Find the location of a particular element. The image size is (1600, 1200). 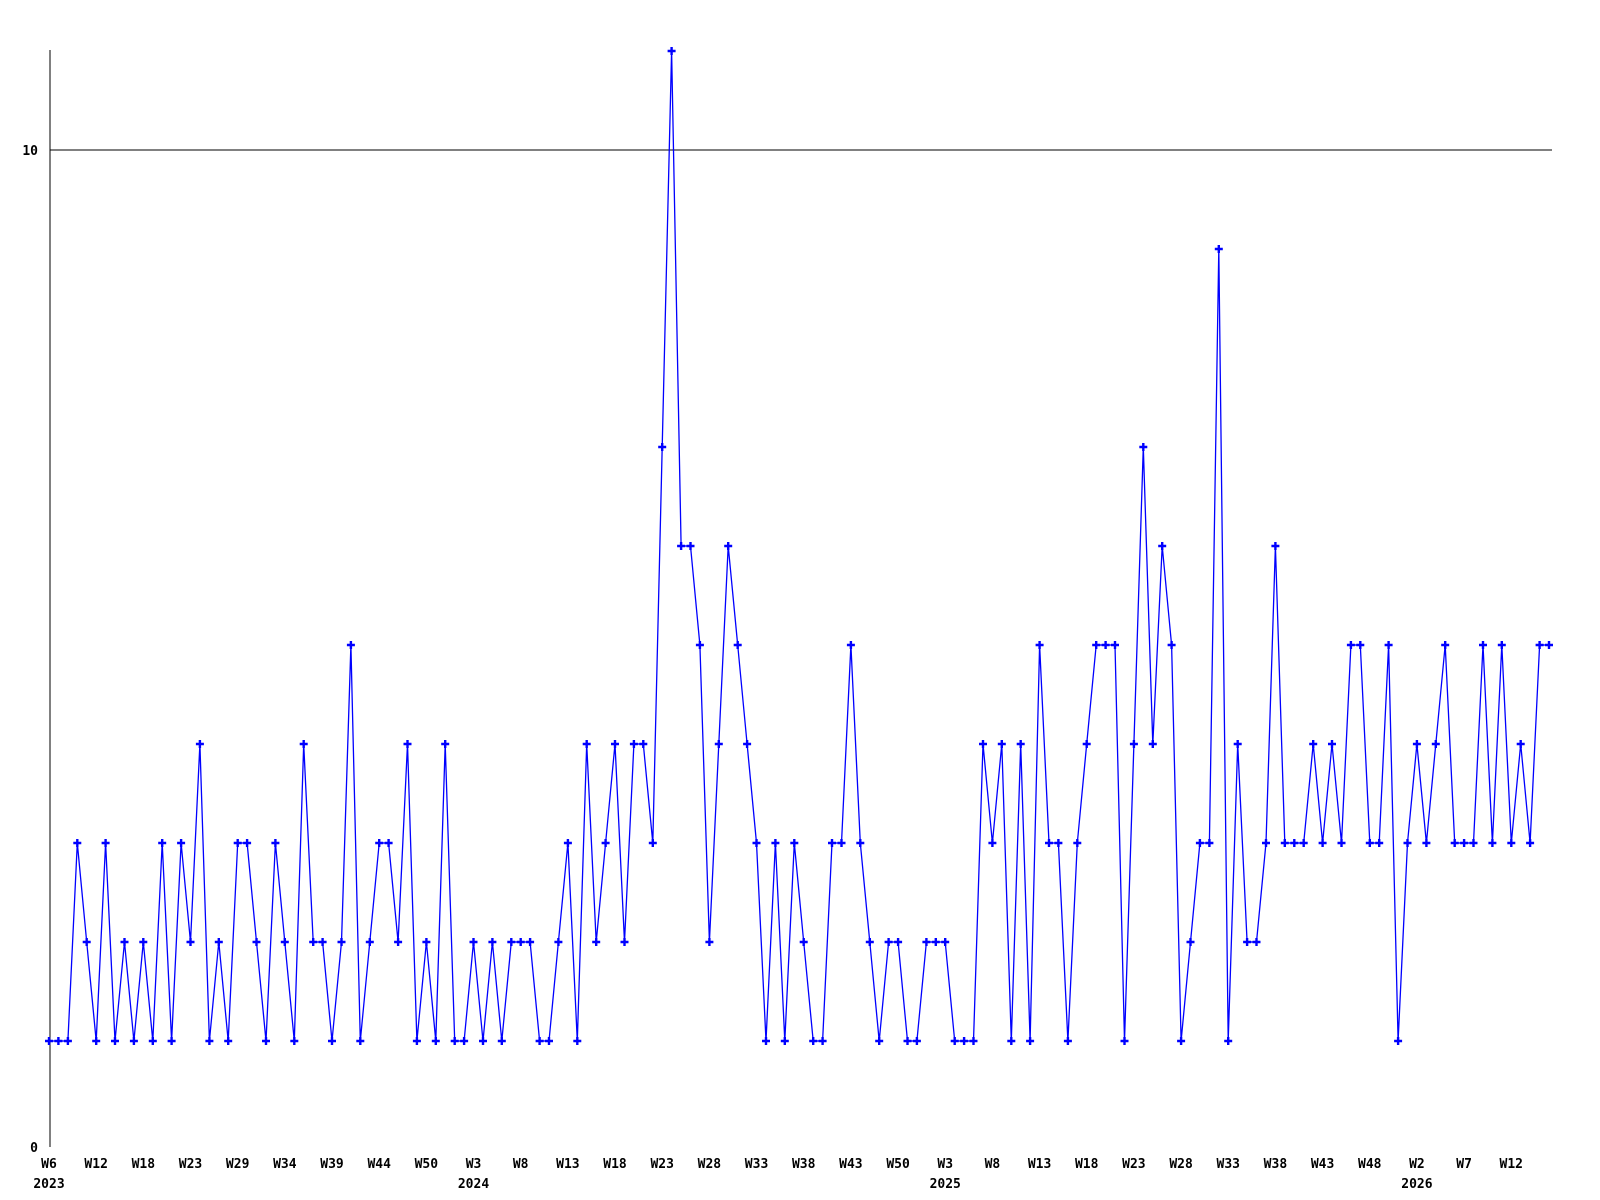

y-tick-label: 0 is located at coordinates (34, 1148).